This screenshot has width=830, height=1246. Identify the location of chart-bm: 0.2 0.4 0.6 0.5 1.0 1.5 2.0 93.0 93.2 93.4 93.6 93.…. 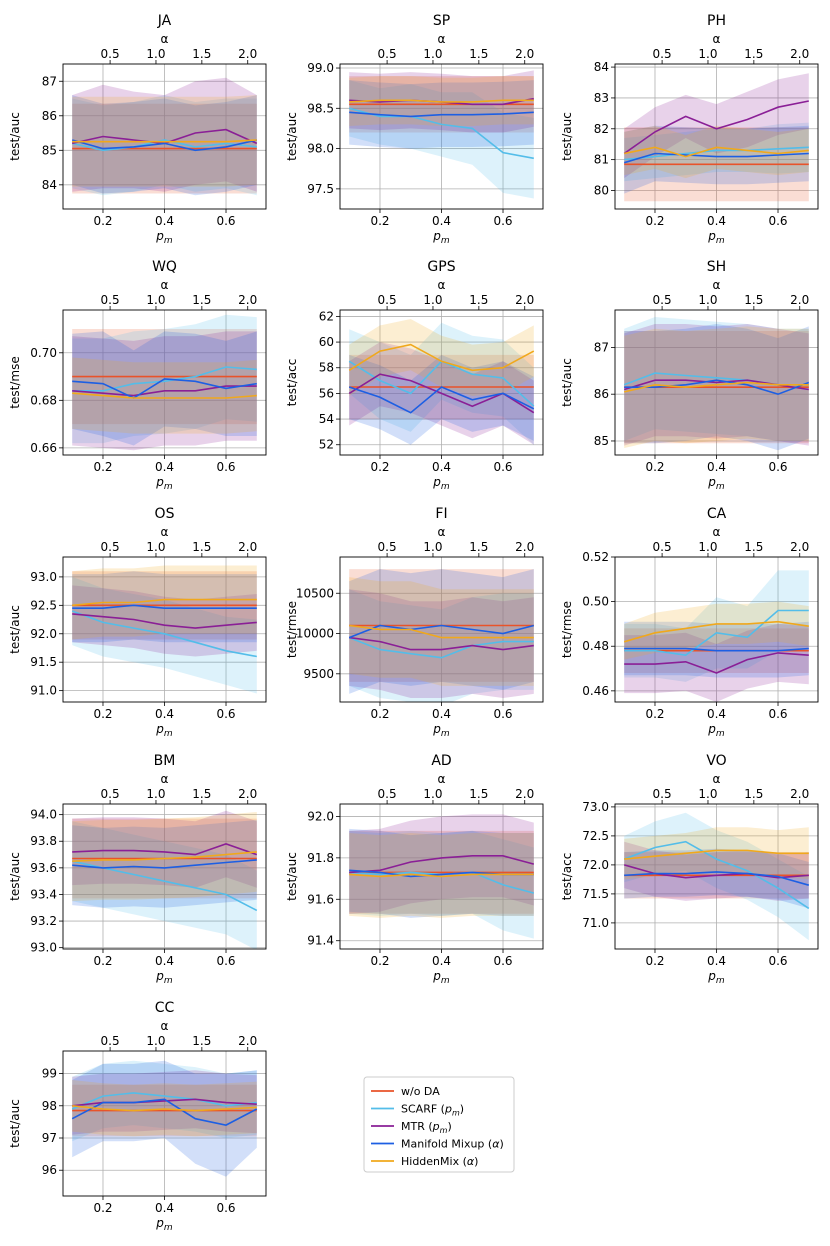
(137, 869).